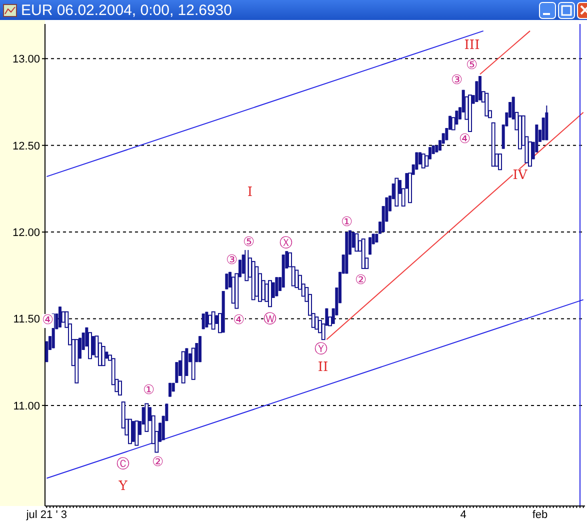 Image resolution: width=587 pixels, height=522 pixels. What do you see at coordinates (123, 464) in the screenshot?
I see `annotation: Ⓒ` at bounding box center [123, 464].